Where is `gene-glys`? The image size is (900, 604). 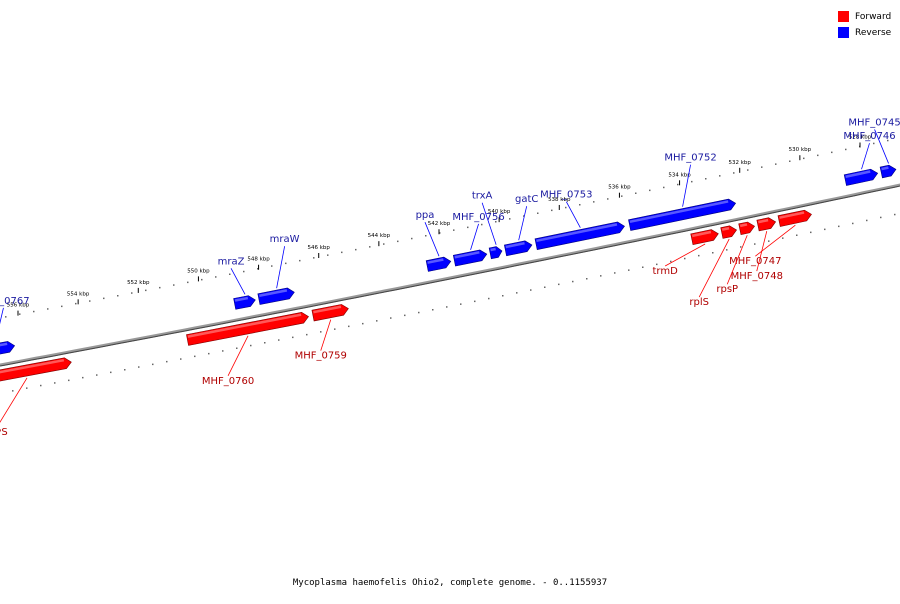 gene-glys is located at coordinates (36, 371).